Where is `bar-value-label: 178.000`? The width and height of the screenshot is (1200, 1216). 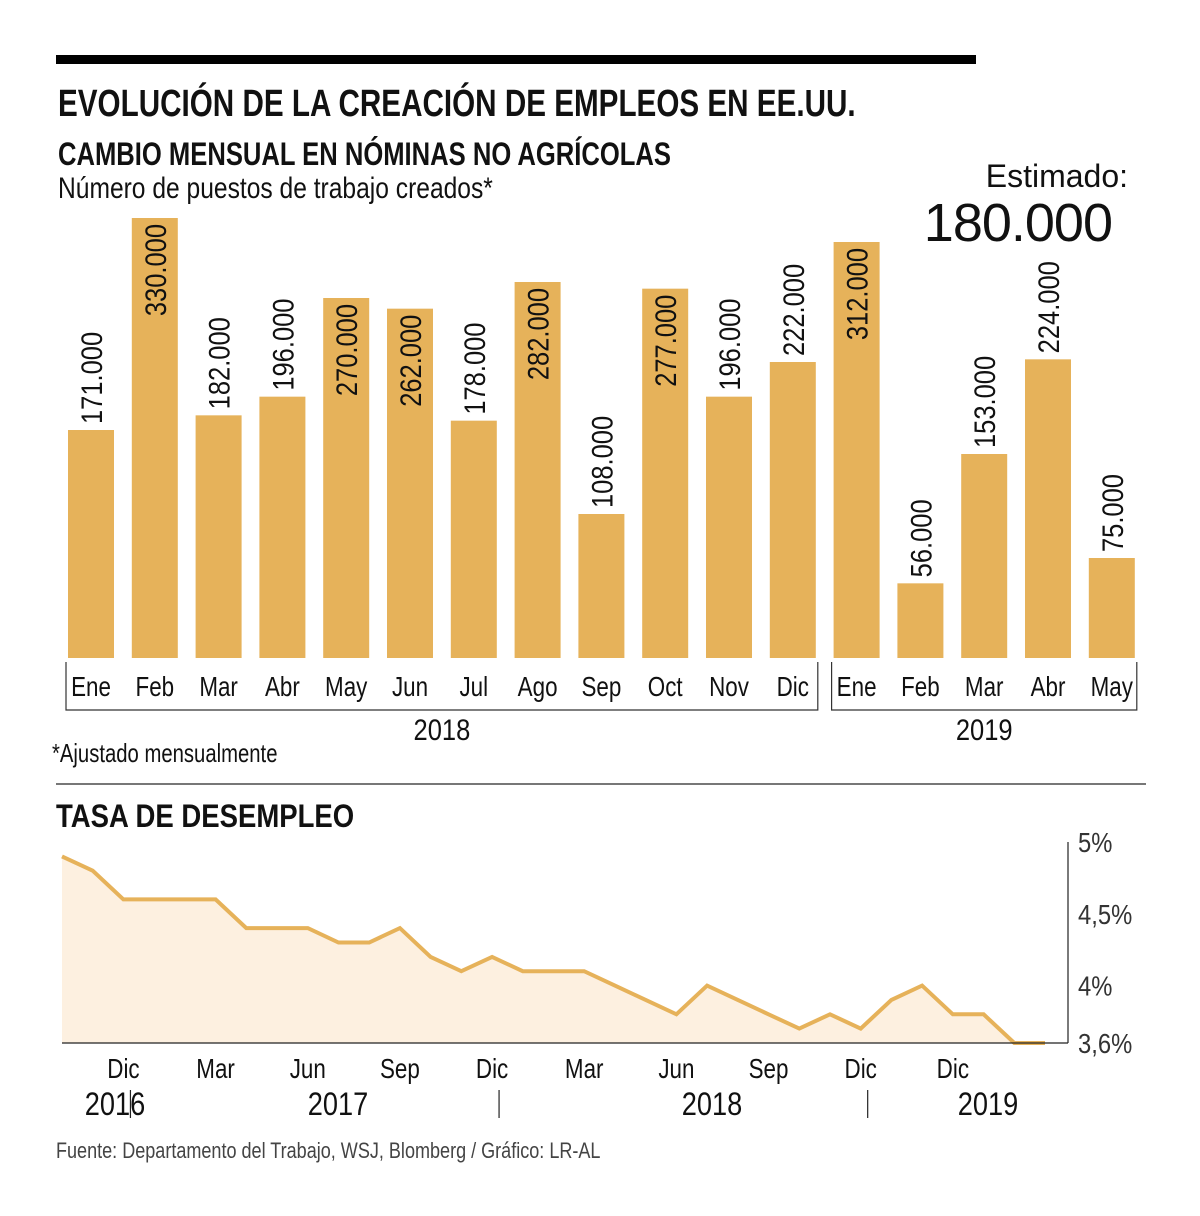
bar-value-label: 178.000 is located at coordinates (474, 369).